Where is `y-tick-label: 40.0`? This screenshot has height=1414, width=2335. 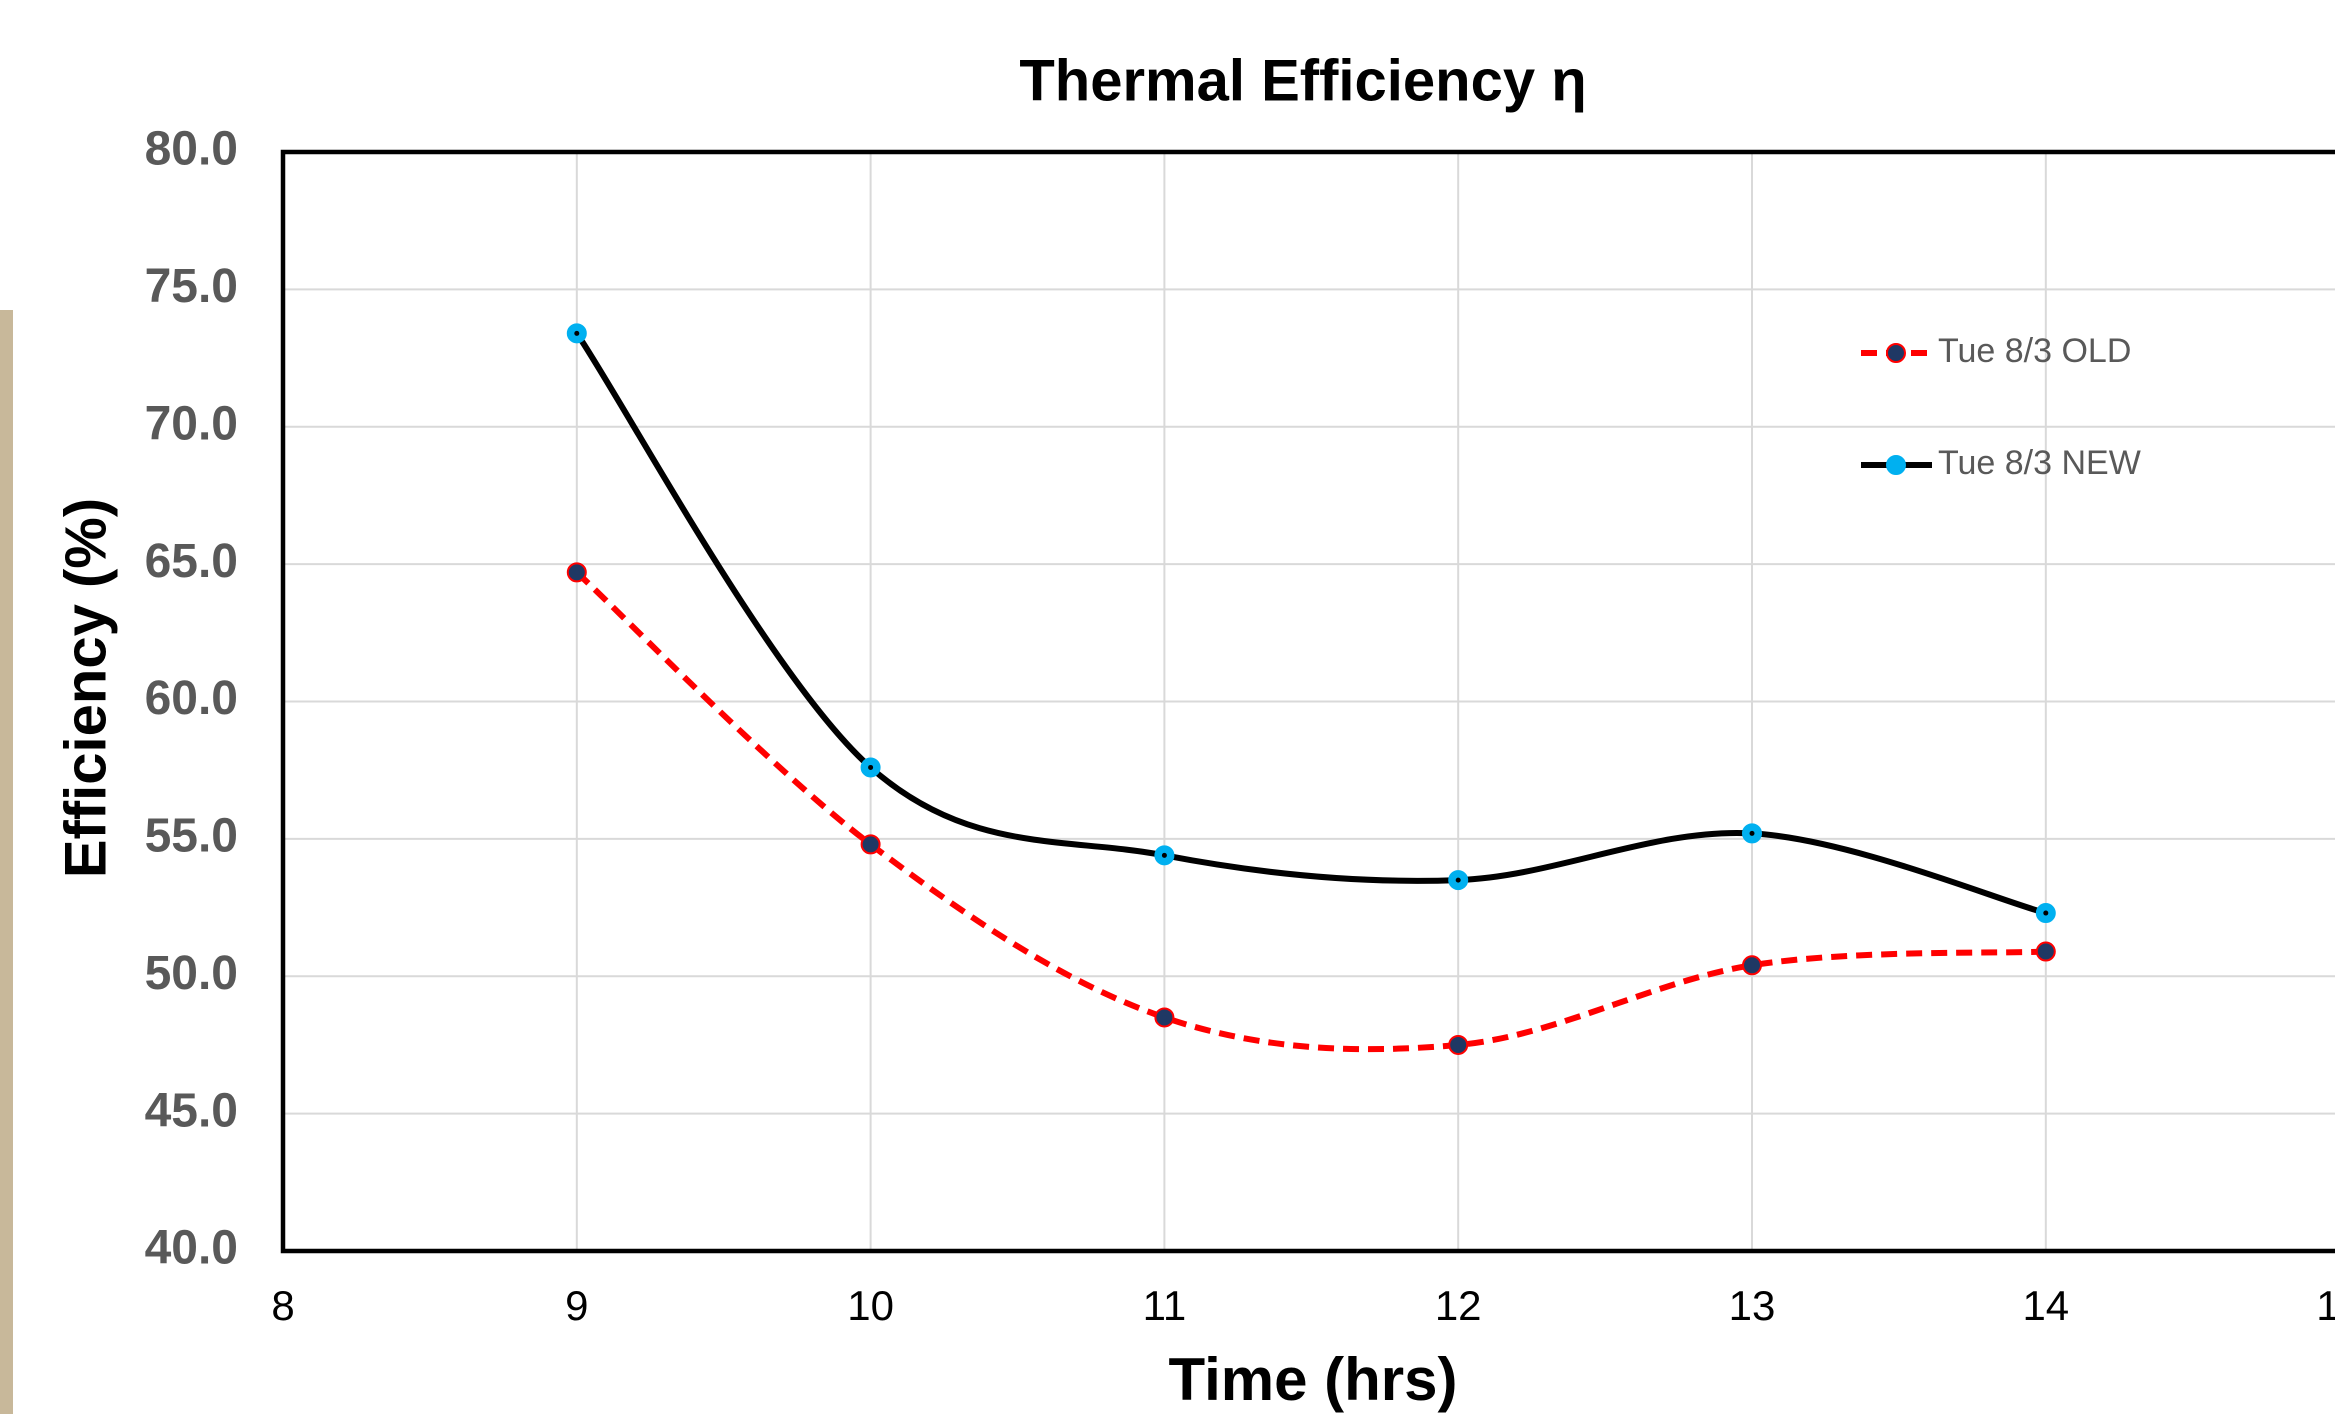 y-tick-label: 40.0 is located at coordinates (191, 1248).